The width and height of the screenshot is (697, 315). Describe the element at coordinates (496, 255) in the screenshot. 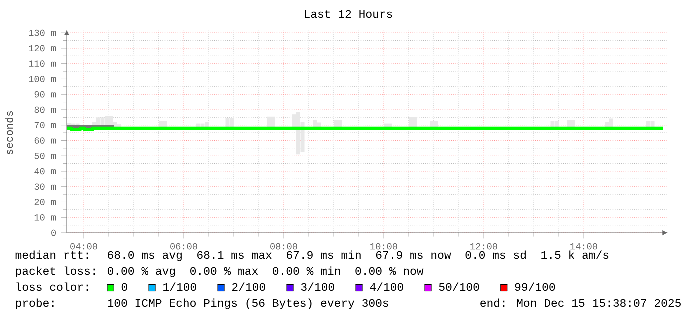

I see `text: 0.0 ms sd` at that location.